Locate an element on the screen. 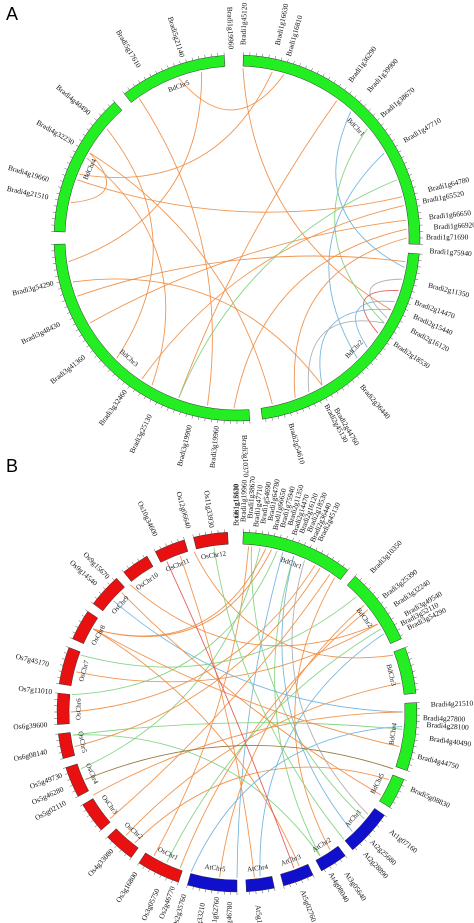 This screenshot has height=923, width=474. panel-label-a: A is located at coordinates (12, 14).